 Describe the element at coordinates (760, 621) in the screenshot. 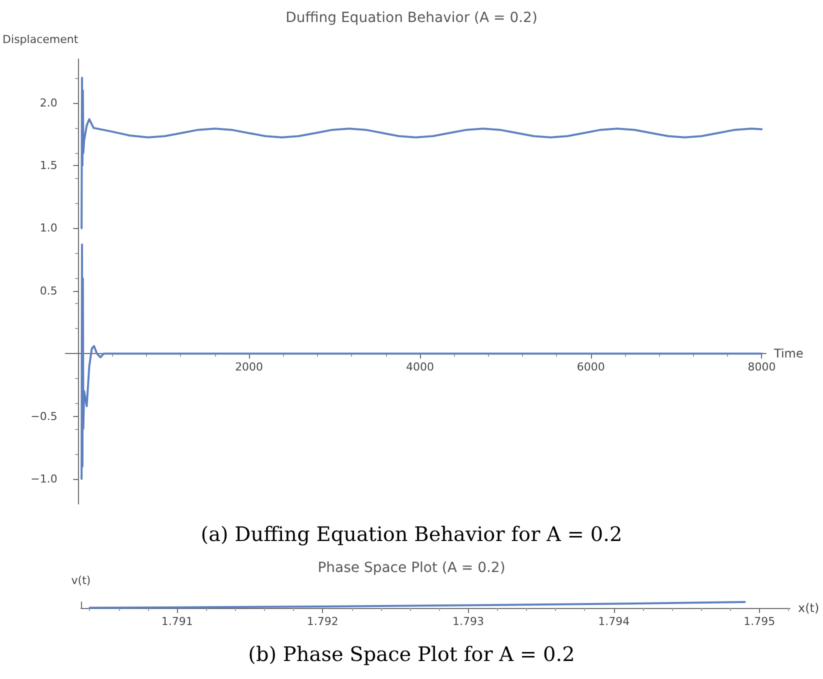

I see `x-tick-label: 1.795` at that location.